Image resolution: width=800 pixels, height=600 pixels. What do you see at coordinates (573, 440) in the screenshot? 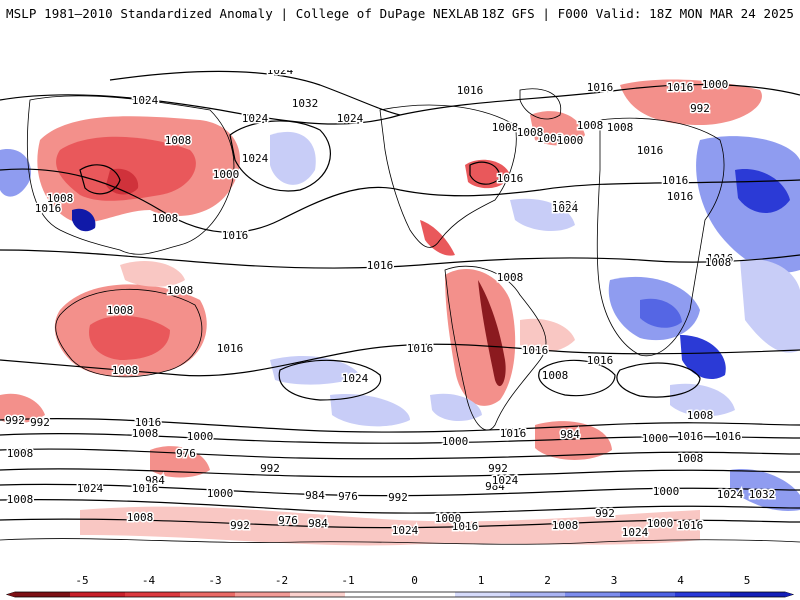
I see `anomaly-south-atlantic` at bounding box center [573, 440].